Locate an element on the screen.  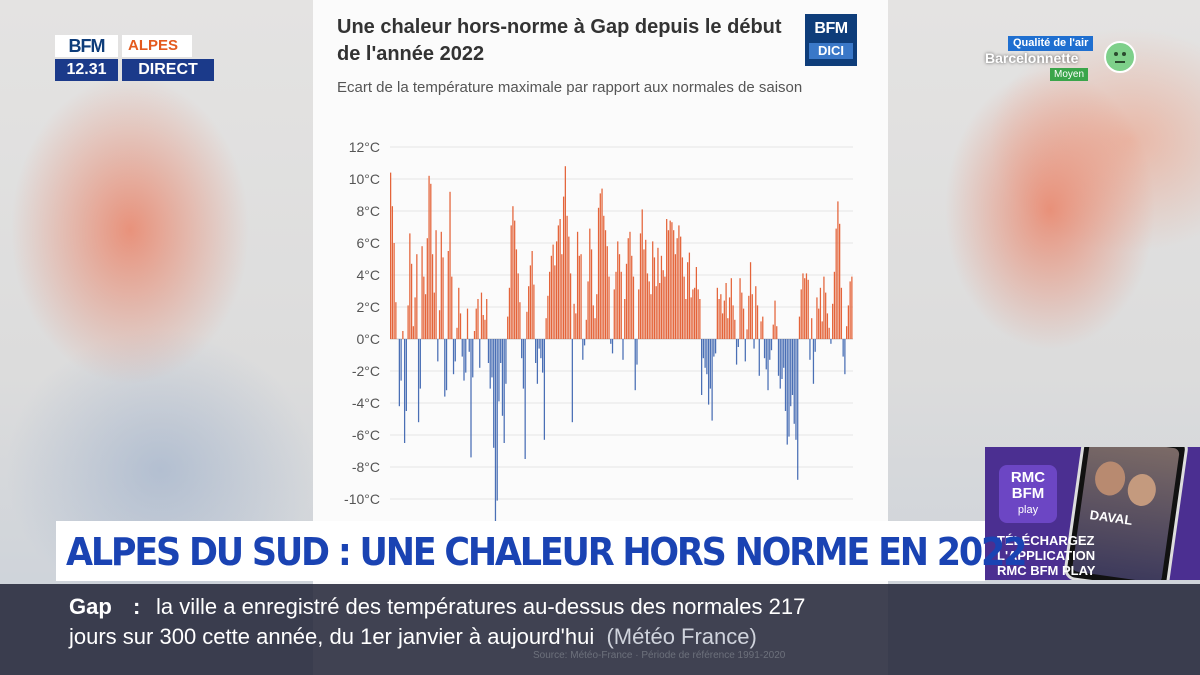
news-ticker is located at coordinates (600, 629).